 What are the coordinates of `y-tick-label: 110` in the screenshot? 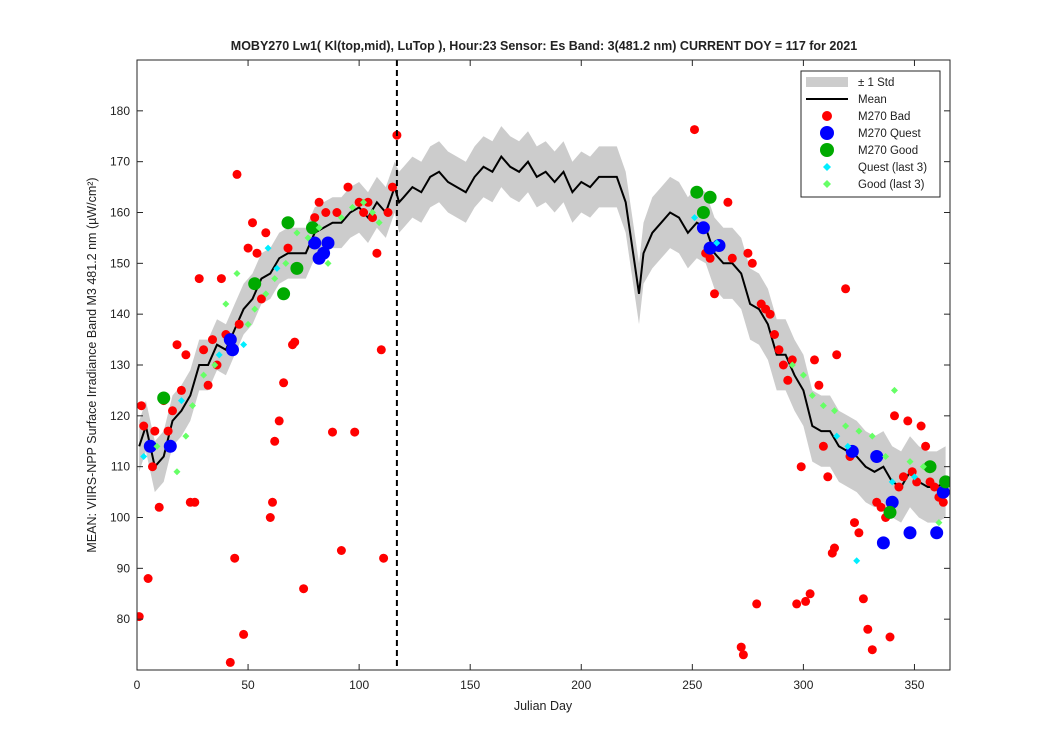 It's located at (120, 467).